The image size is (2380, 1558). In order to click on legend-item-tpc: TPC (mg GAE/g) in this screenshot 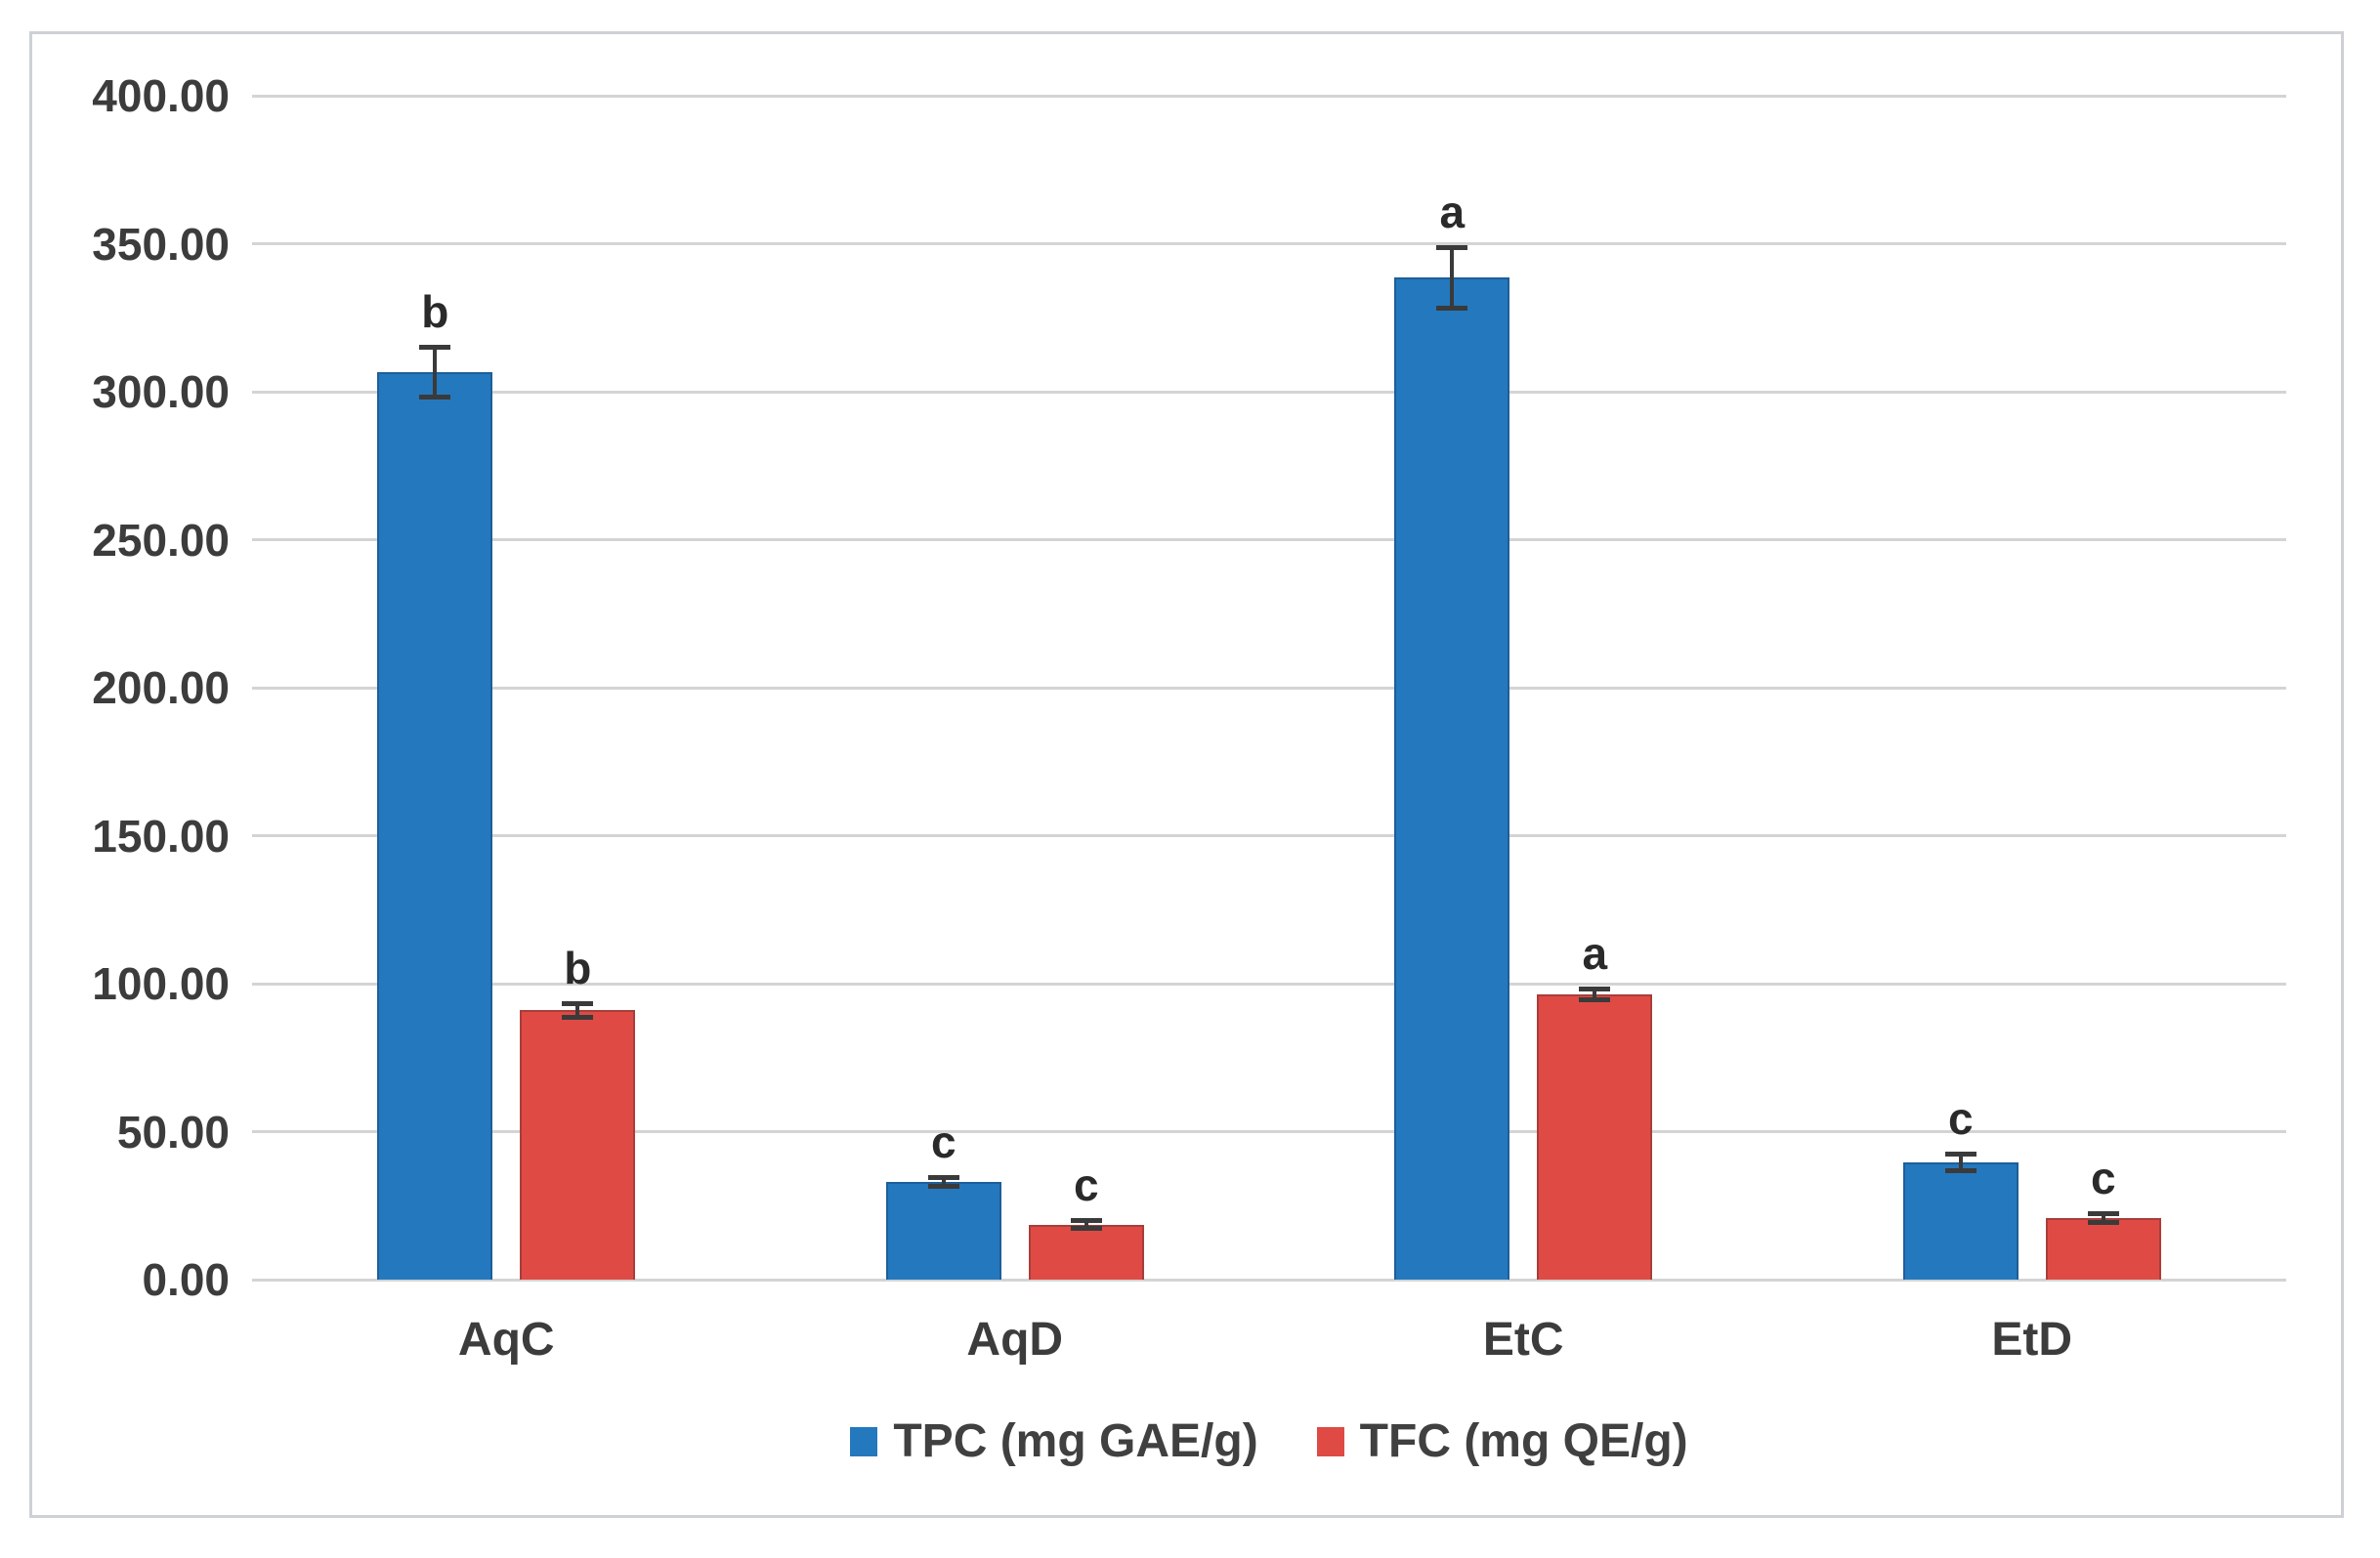, I will do `click(1054, 1441)`.